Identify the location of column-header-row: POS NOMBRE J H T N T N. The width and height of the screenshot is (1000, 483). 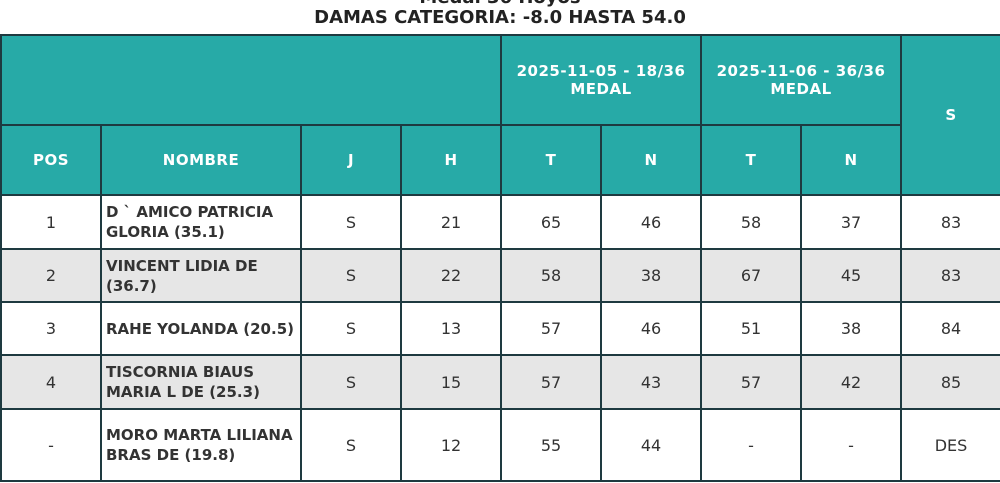
(500, 160).